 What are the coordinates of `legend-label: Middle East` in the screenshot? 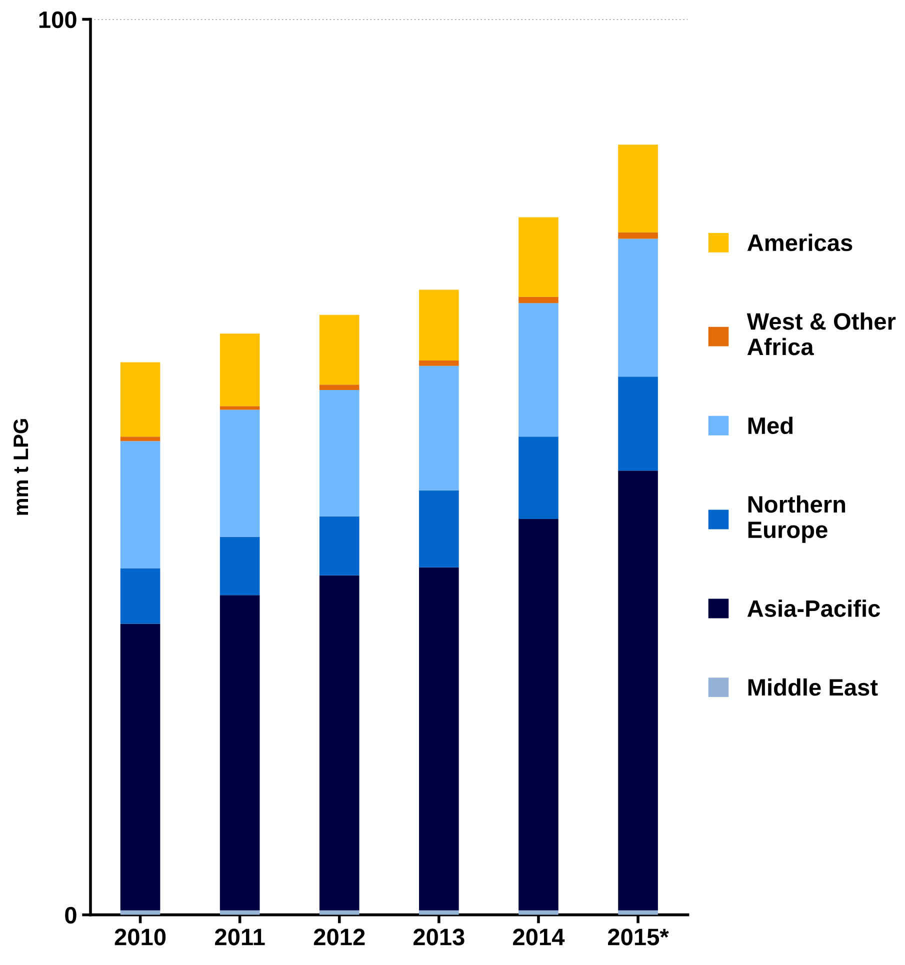 It's located at (813, 687).